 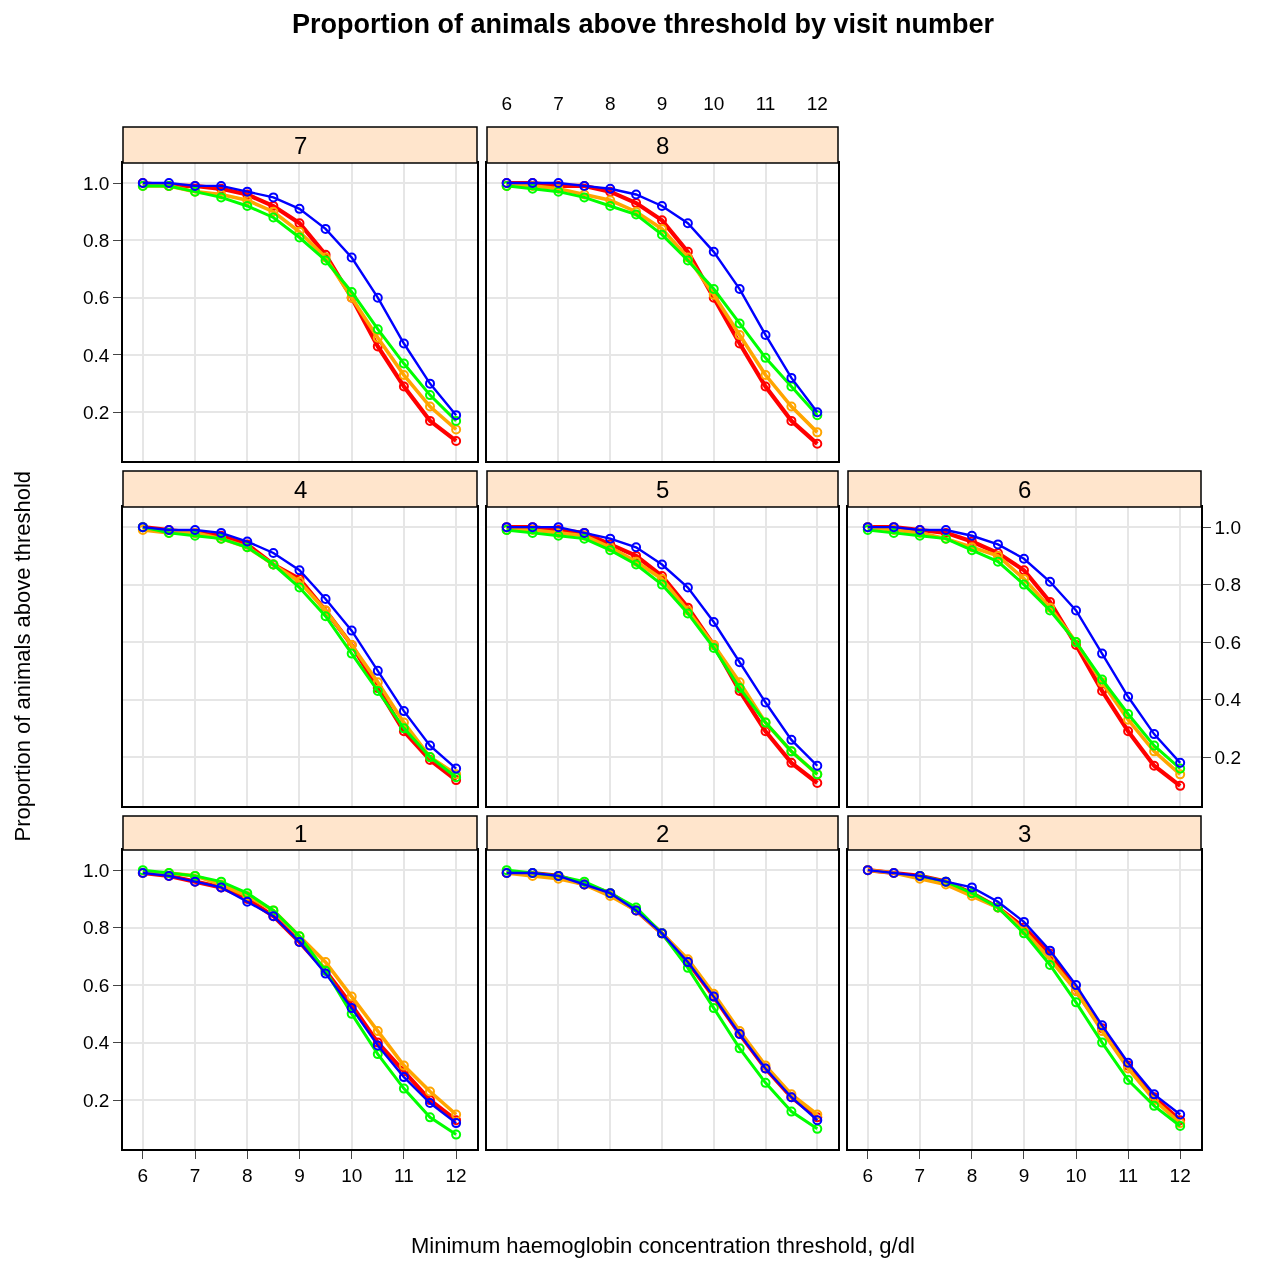 What do you see at coordinates (1025, 489) in the screenshot?
I see `chart-title: 6` at bounding box center [1025, 489].